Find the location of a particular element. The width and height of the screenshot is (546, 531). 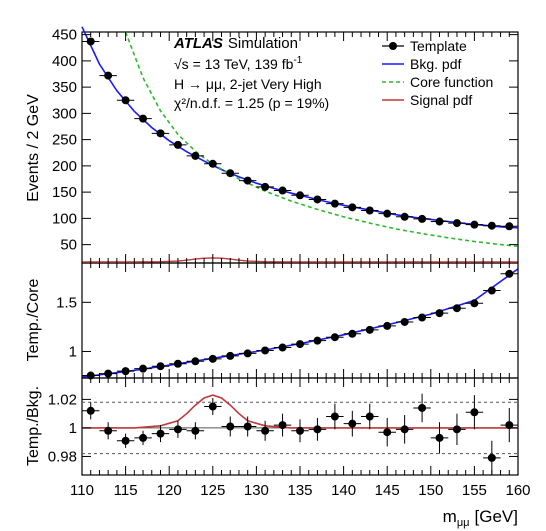

xtick-label: 120 is located at coordinates (169, 490).